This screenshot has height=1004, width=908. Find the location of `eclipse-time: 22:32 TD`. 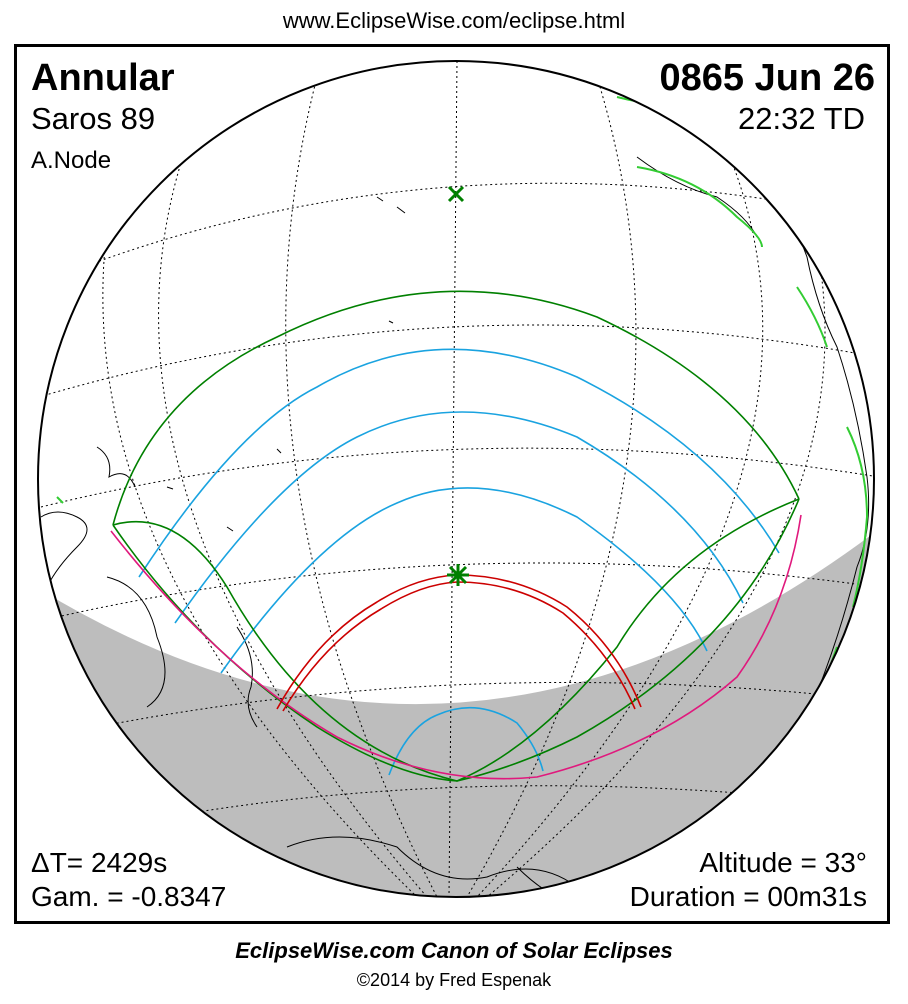

eclipse-time: 22:32 TD is located at coordinates (801, 118).